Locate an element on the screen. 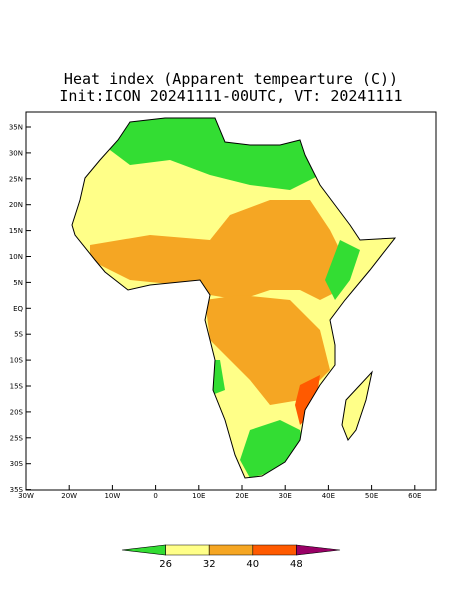 The height and width of the screenshot is (600, 463). lon-label: 30W is located at coordinates (26, 496).